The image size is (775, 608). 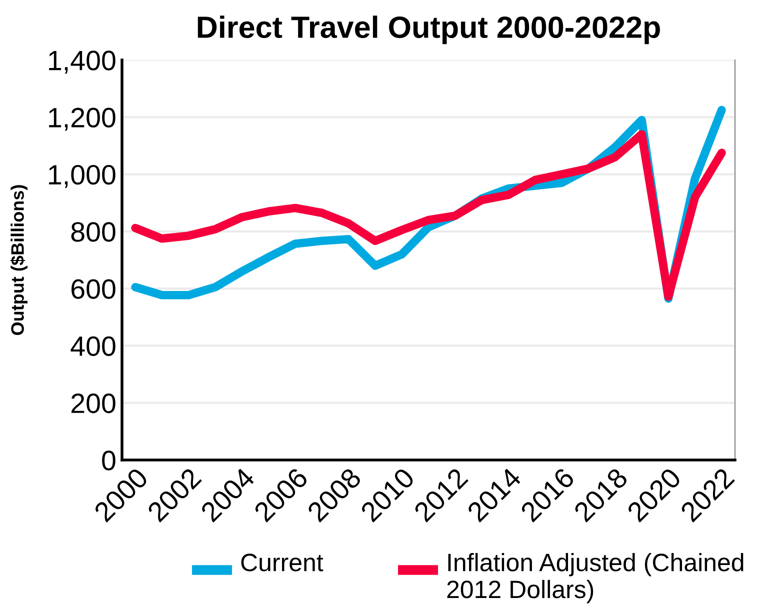 I want to click on y-tick-label: 800, so click(x=93, y=232).